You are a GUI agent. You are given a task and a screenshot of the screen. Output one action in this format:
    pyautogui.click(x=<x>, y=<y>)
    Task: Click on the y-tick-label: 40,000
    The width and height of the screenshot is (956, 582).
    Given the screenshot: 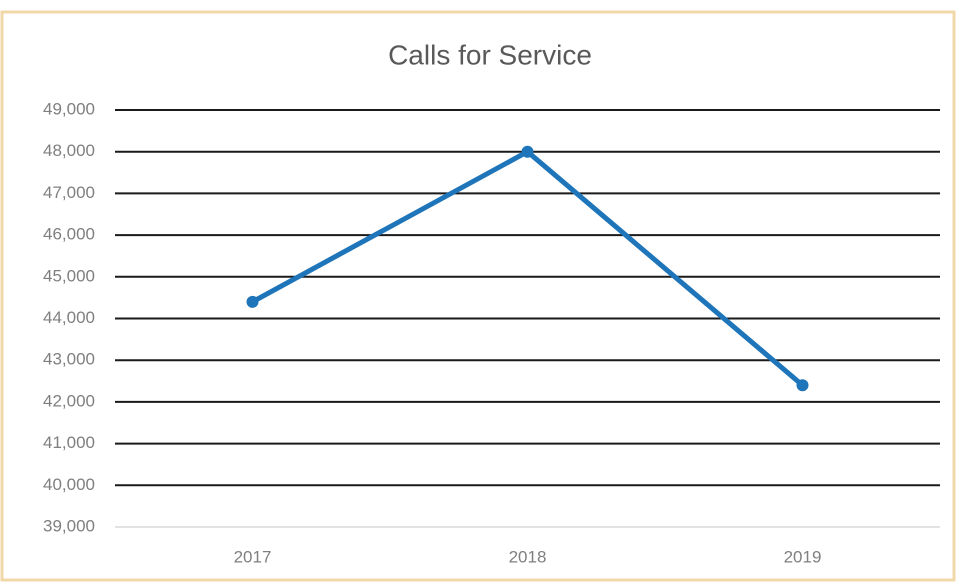 What is the action you would take?
    pyautogui.click(x=69, y=484)
    